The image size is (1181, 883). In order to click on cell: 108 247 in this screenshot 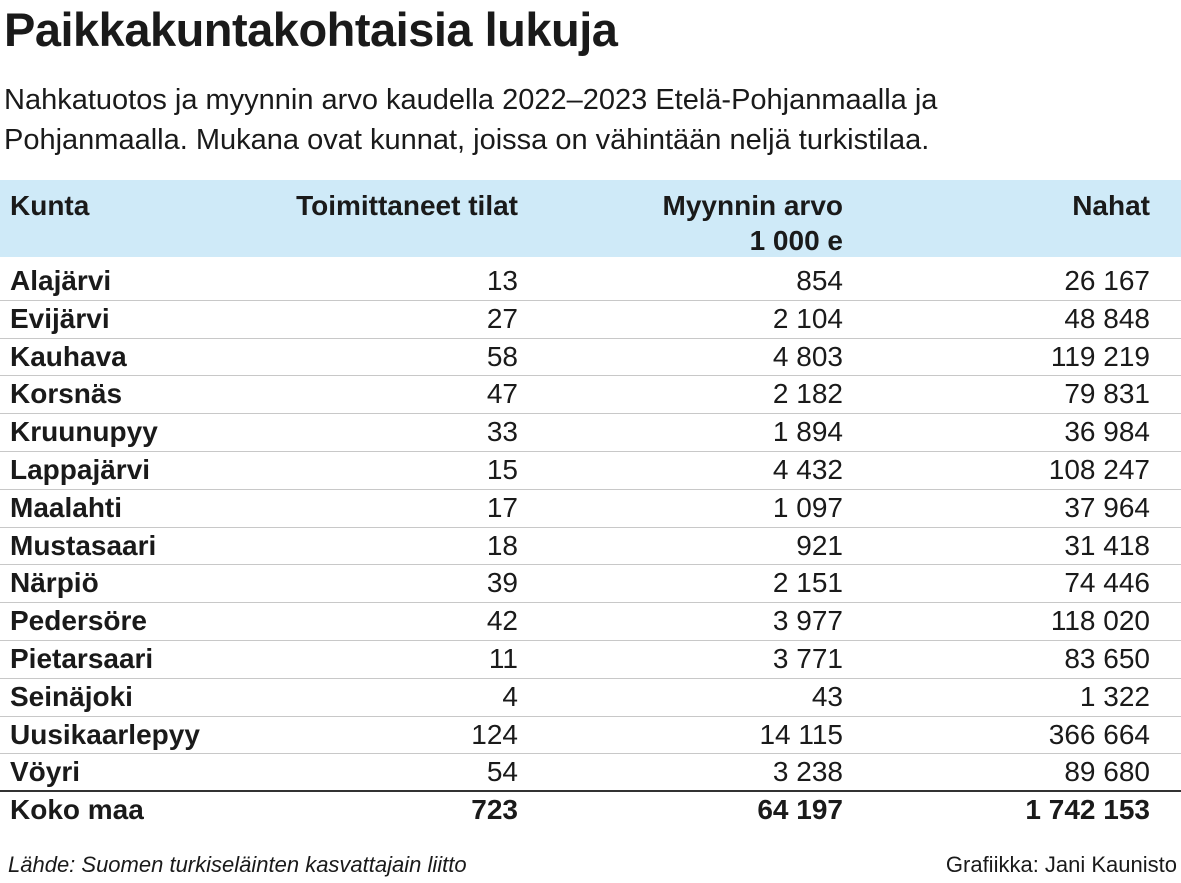, I will do `click(1099, 469)`.